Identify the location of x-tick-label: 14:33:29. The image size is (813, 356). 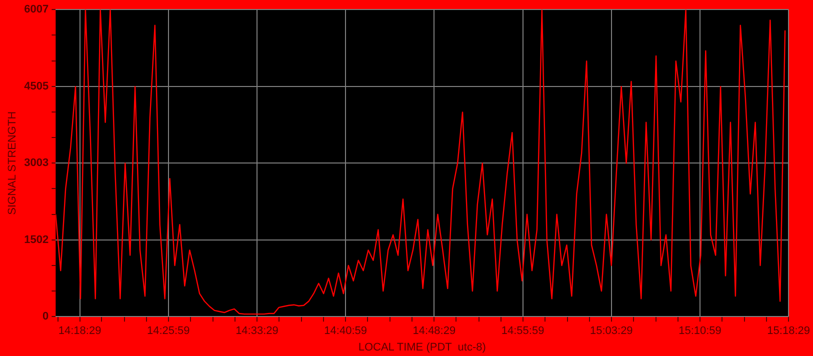
(257, 331).